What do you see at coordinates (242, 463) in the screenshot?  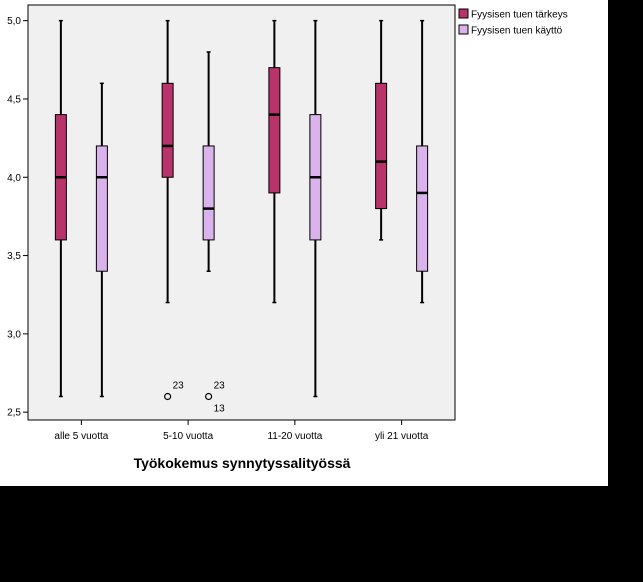 I see `x-axis-title: Työkokemus synnytyssalityössä` at bounding box center [242, 463].